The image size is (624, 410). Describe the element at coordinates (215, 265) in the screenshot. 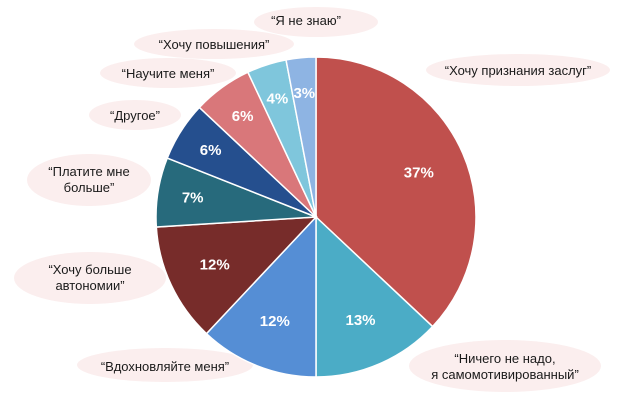

I see `slice-value-autonomy: 12%` at that location.